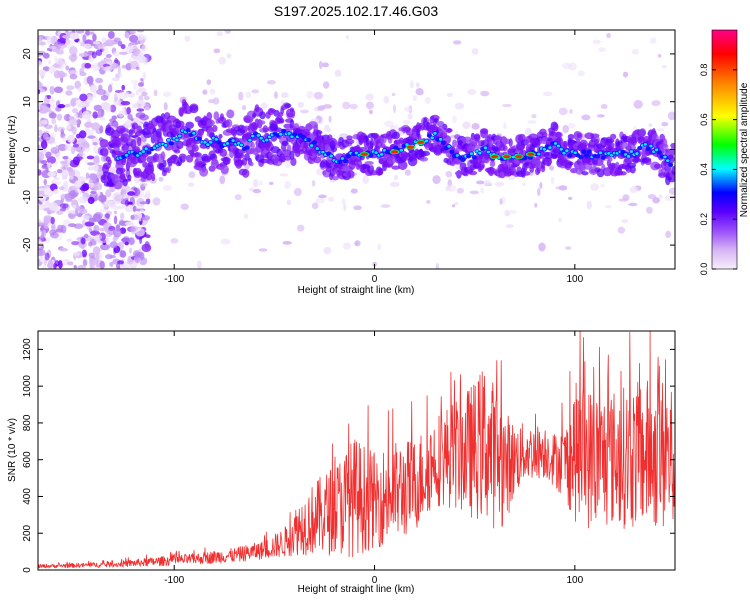  Describe the element at coordinates (27, 149) in the screenshot. I see `spectrogram-y-tick-label: 0` at that location.